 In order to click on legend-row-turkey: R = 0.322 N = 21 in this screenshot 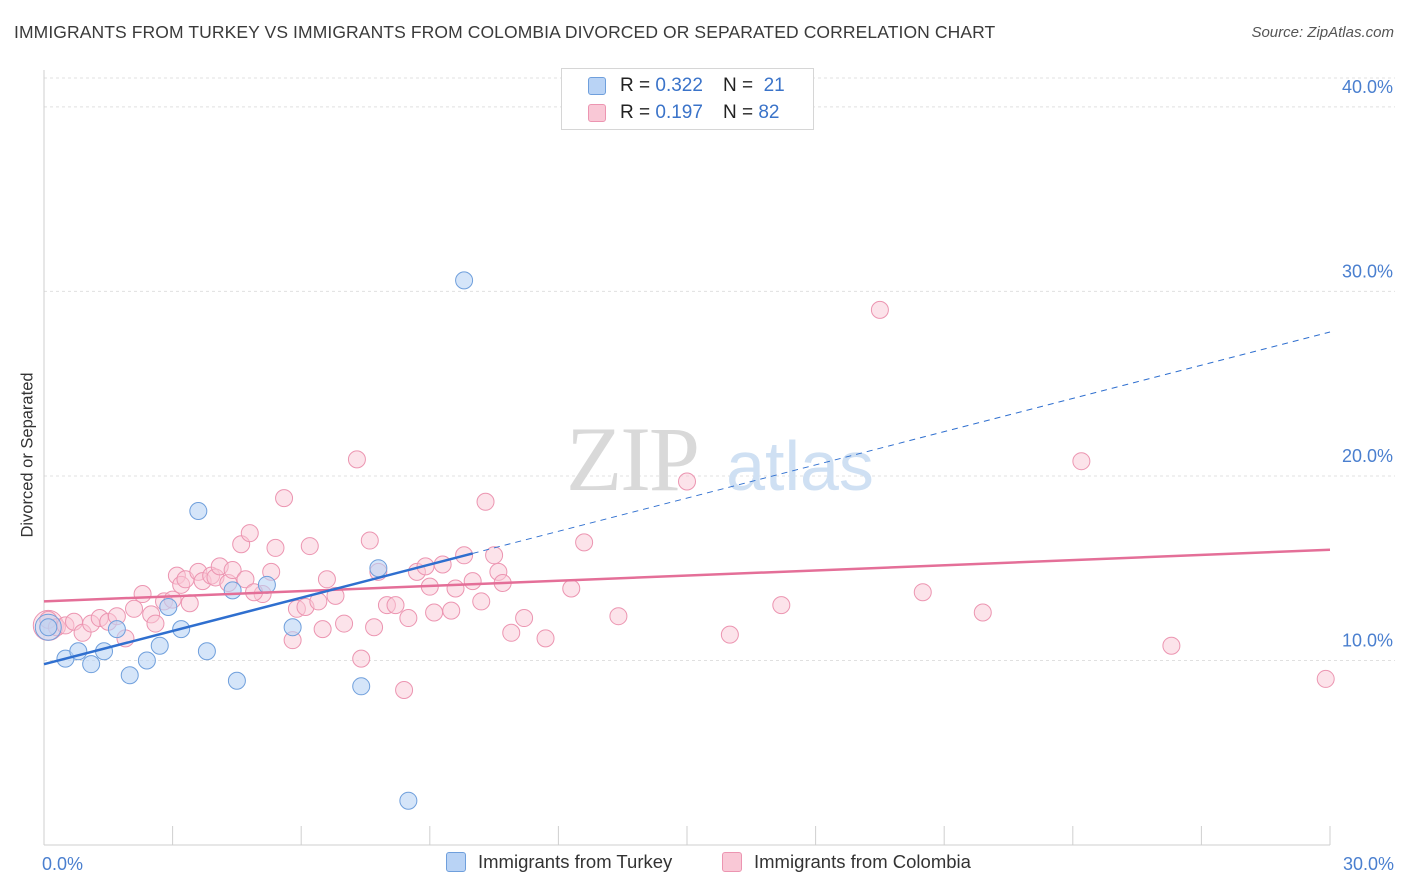, I will do `click(686, 86)`.